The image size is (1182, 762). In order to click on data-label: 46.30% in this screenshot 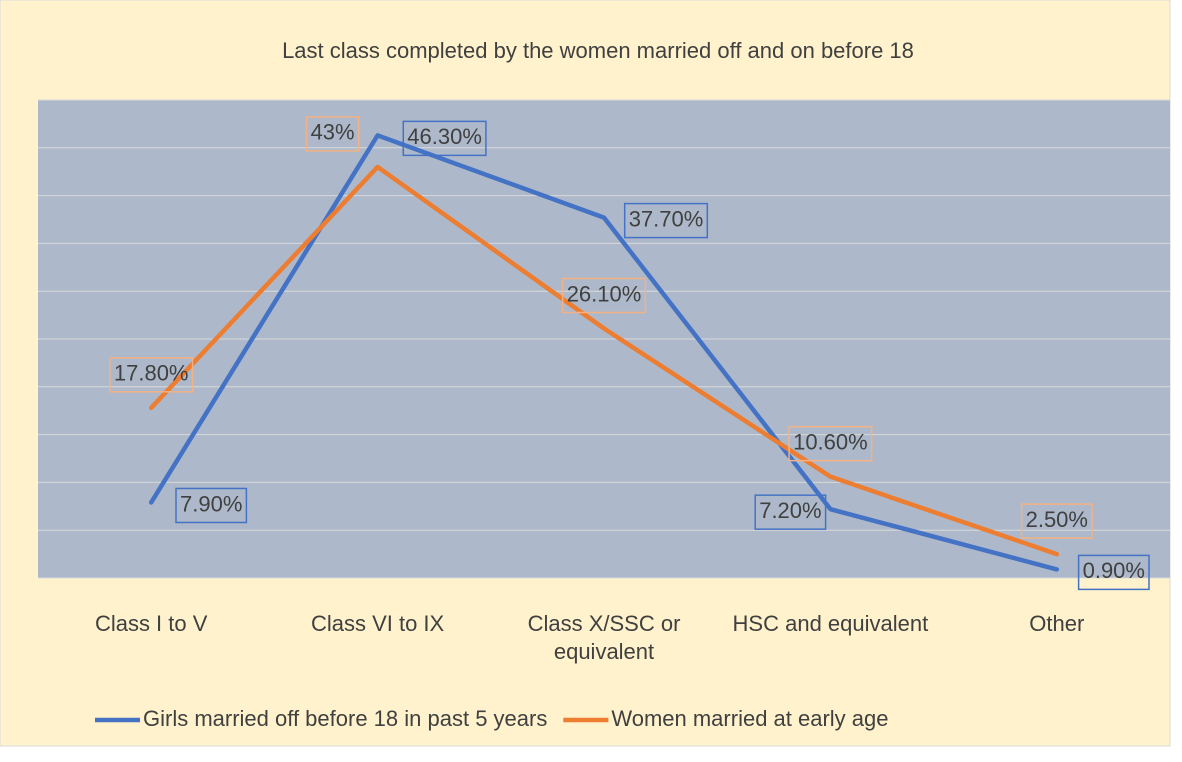, I will do `click(444, 136)`.